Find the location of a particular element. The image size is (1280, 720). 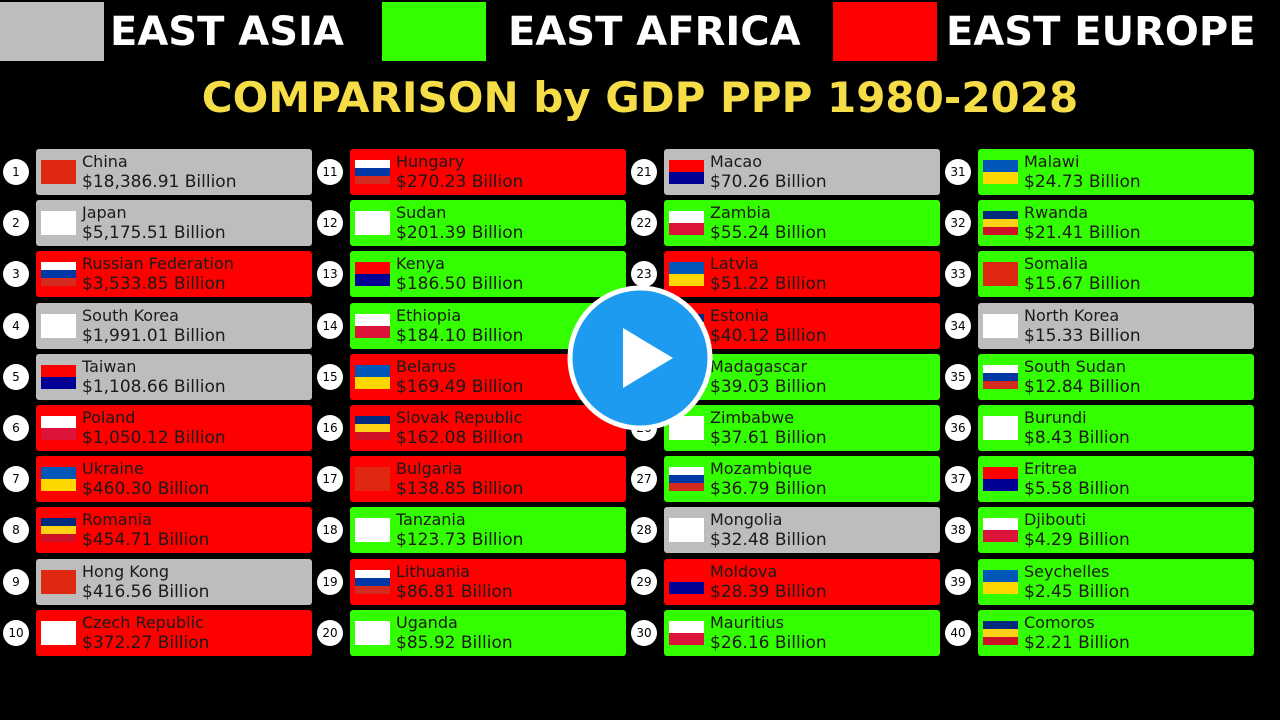

country-name: Ethiopia is located at coordinates (429, 315).